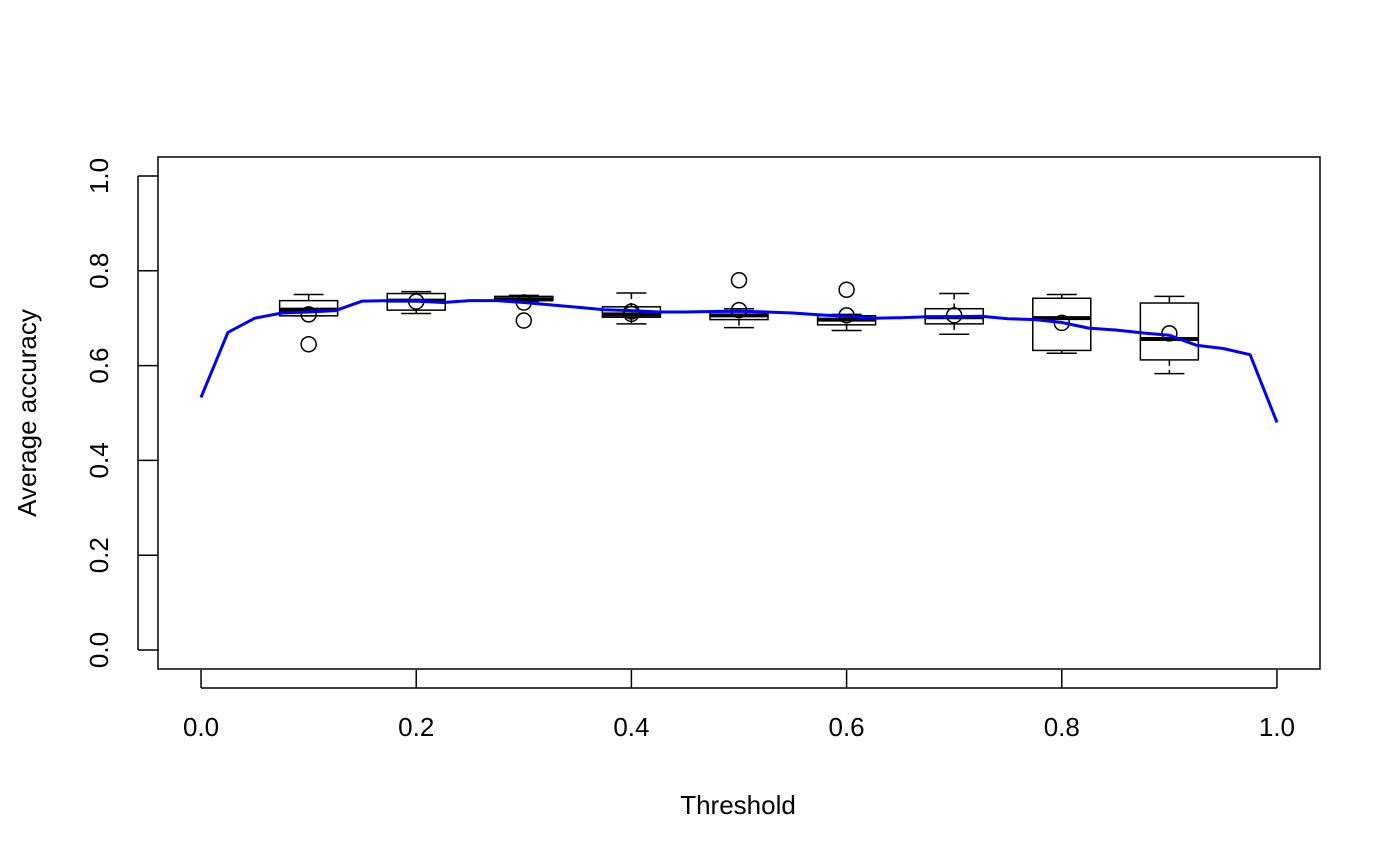 The image size is (1400, 865). I want to click on boxplots, so click(739, 323).